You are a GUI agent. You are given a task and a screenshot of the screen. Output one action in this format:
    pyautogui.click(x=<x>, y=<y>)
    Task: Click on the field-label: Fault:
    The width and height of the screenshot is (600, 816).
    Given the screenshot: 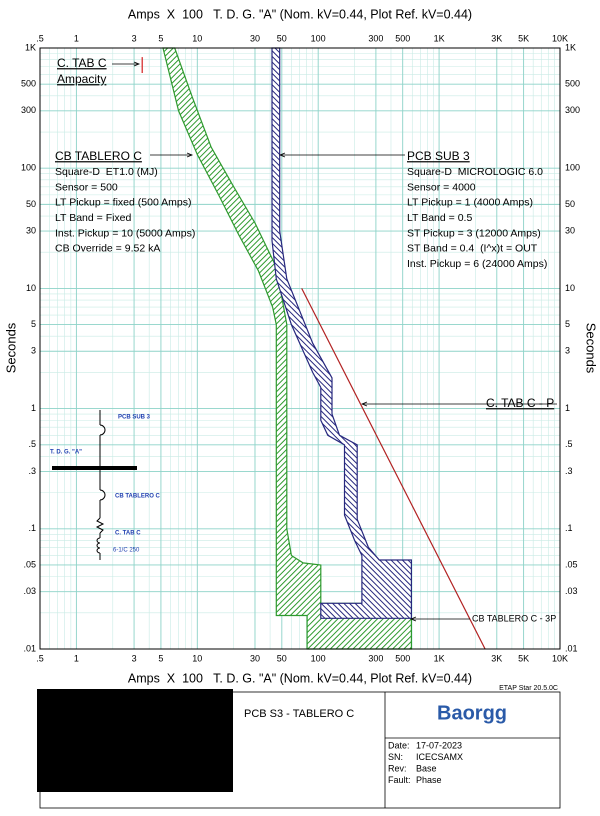 What is the action you would take?
    pyautogui.click(x=399, y=780)
    